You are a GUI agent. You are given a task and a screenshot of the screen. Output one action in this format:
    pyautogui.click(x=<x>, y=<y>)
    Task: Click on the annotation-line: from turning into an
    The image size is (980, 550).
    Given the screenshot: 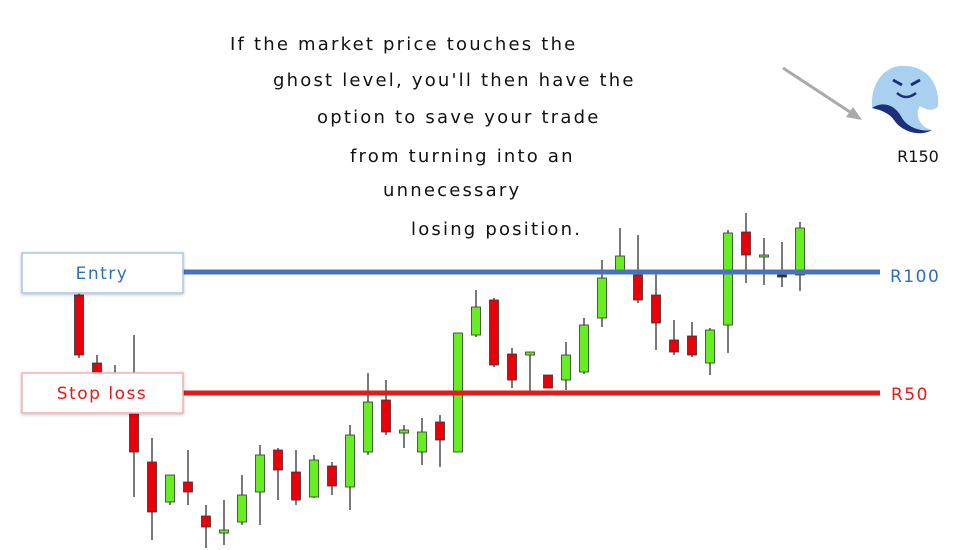 What is the action you would take?
    pyautogui.click(x=462, y=156)
    